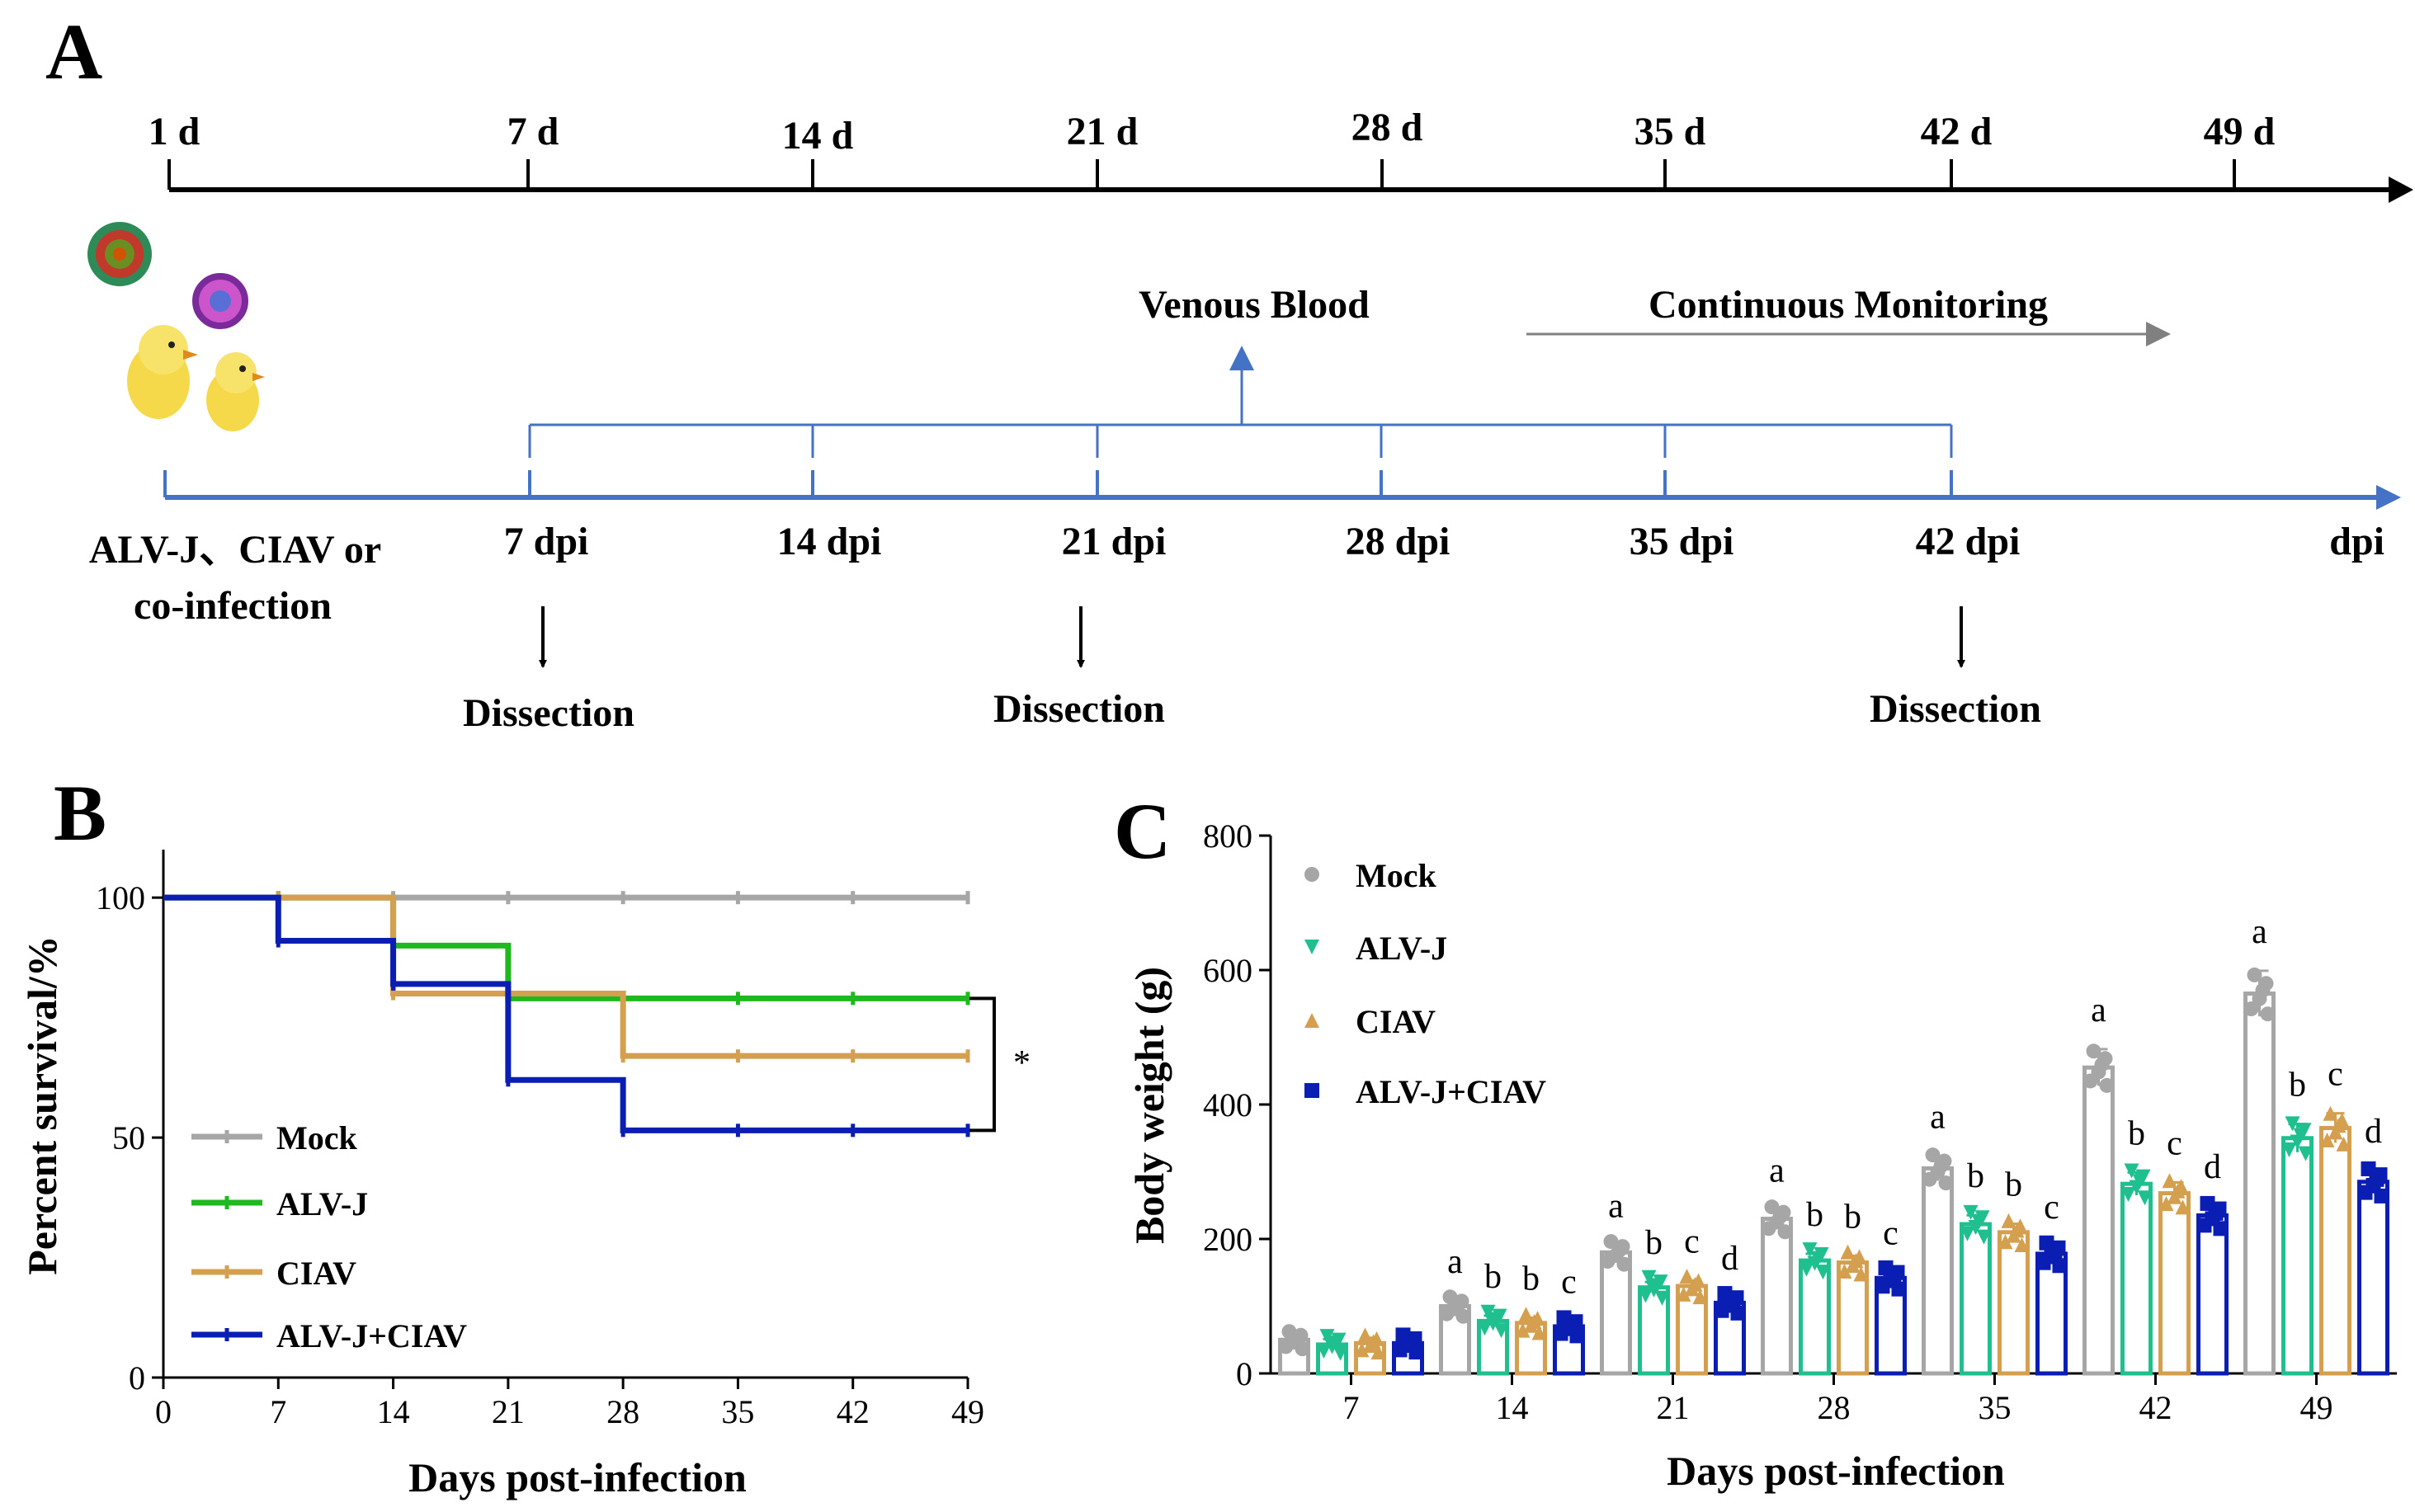  Describe the element at coordinates (1834, 1407) in the screenshot. I see `weight-xtick-label-3: 28` at that location.